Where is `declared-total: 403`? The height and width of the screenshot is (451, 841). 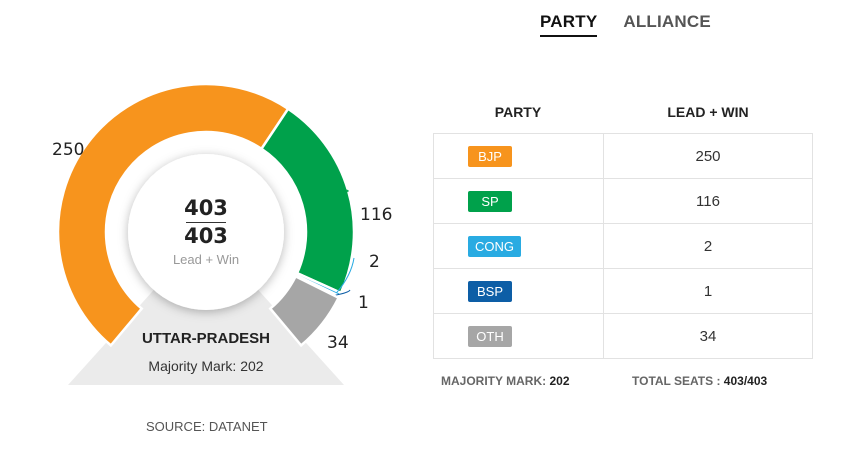
declared-total: 403 is located at coordinates (206, 236).